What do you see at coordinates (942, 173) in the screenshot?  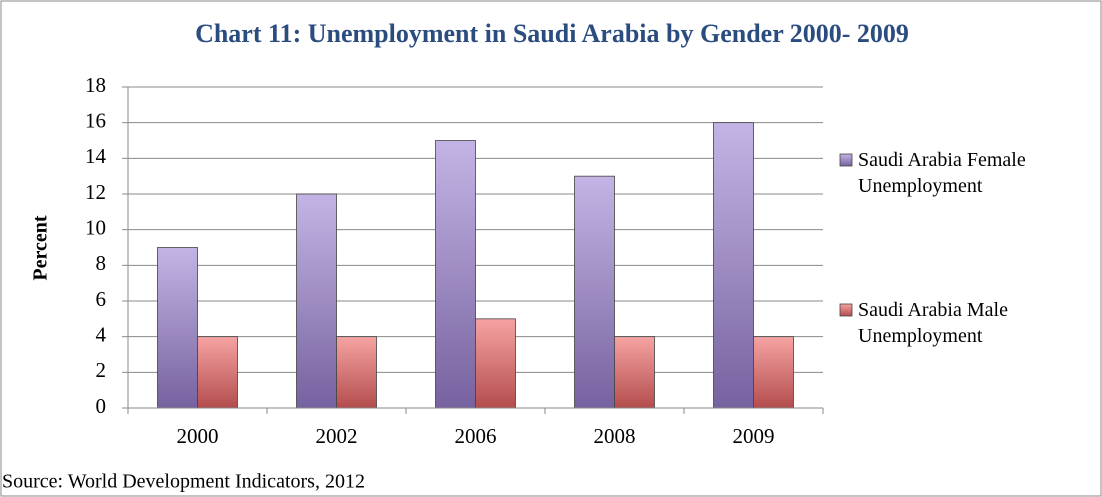 I see `legend-label: Saudi Arabia Female Unemployment` at bounding box center [942, 173].